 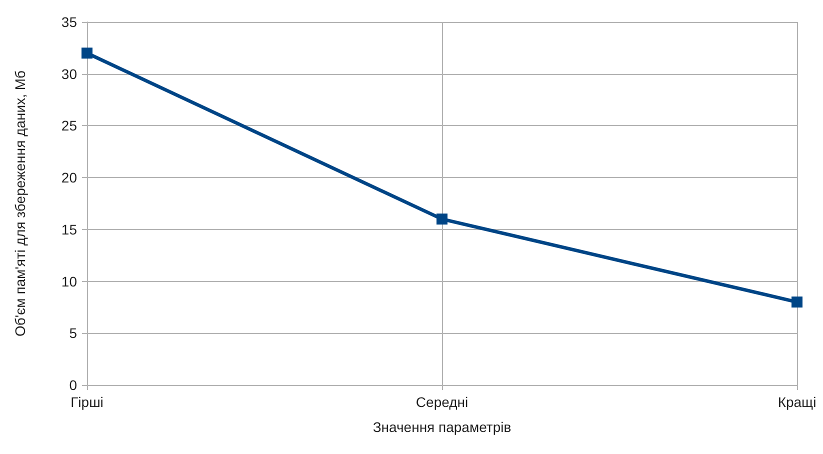 I want to click on x-axis-title: Значення параметрів, so click(x=442, y=427).